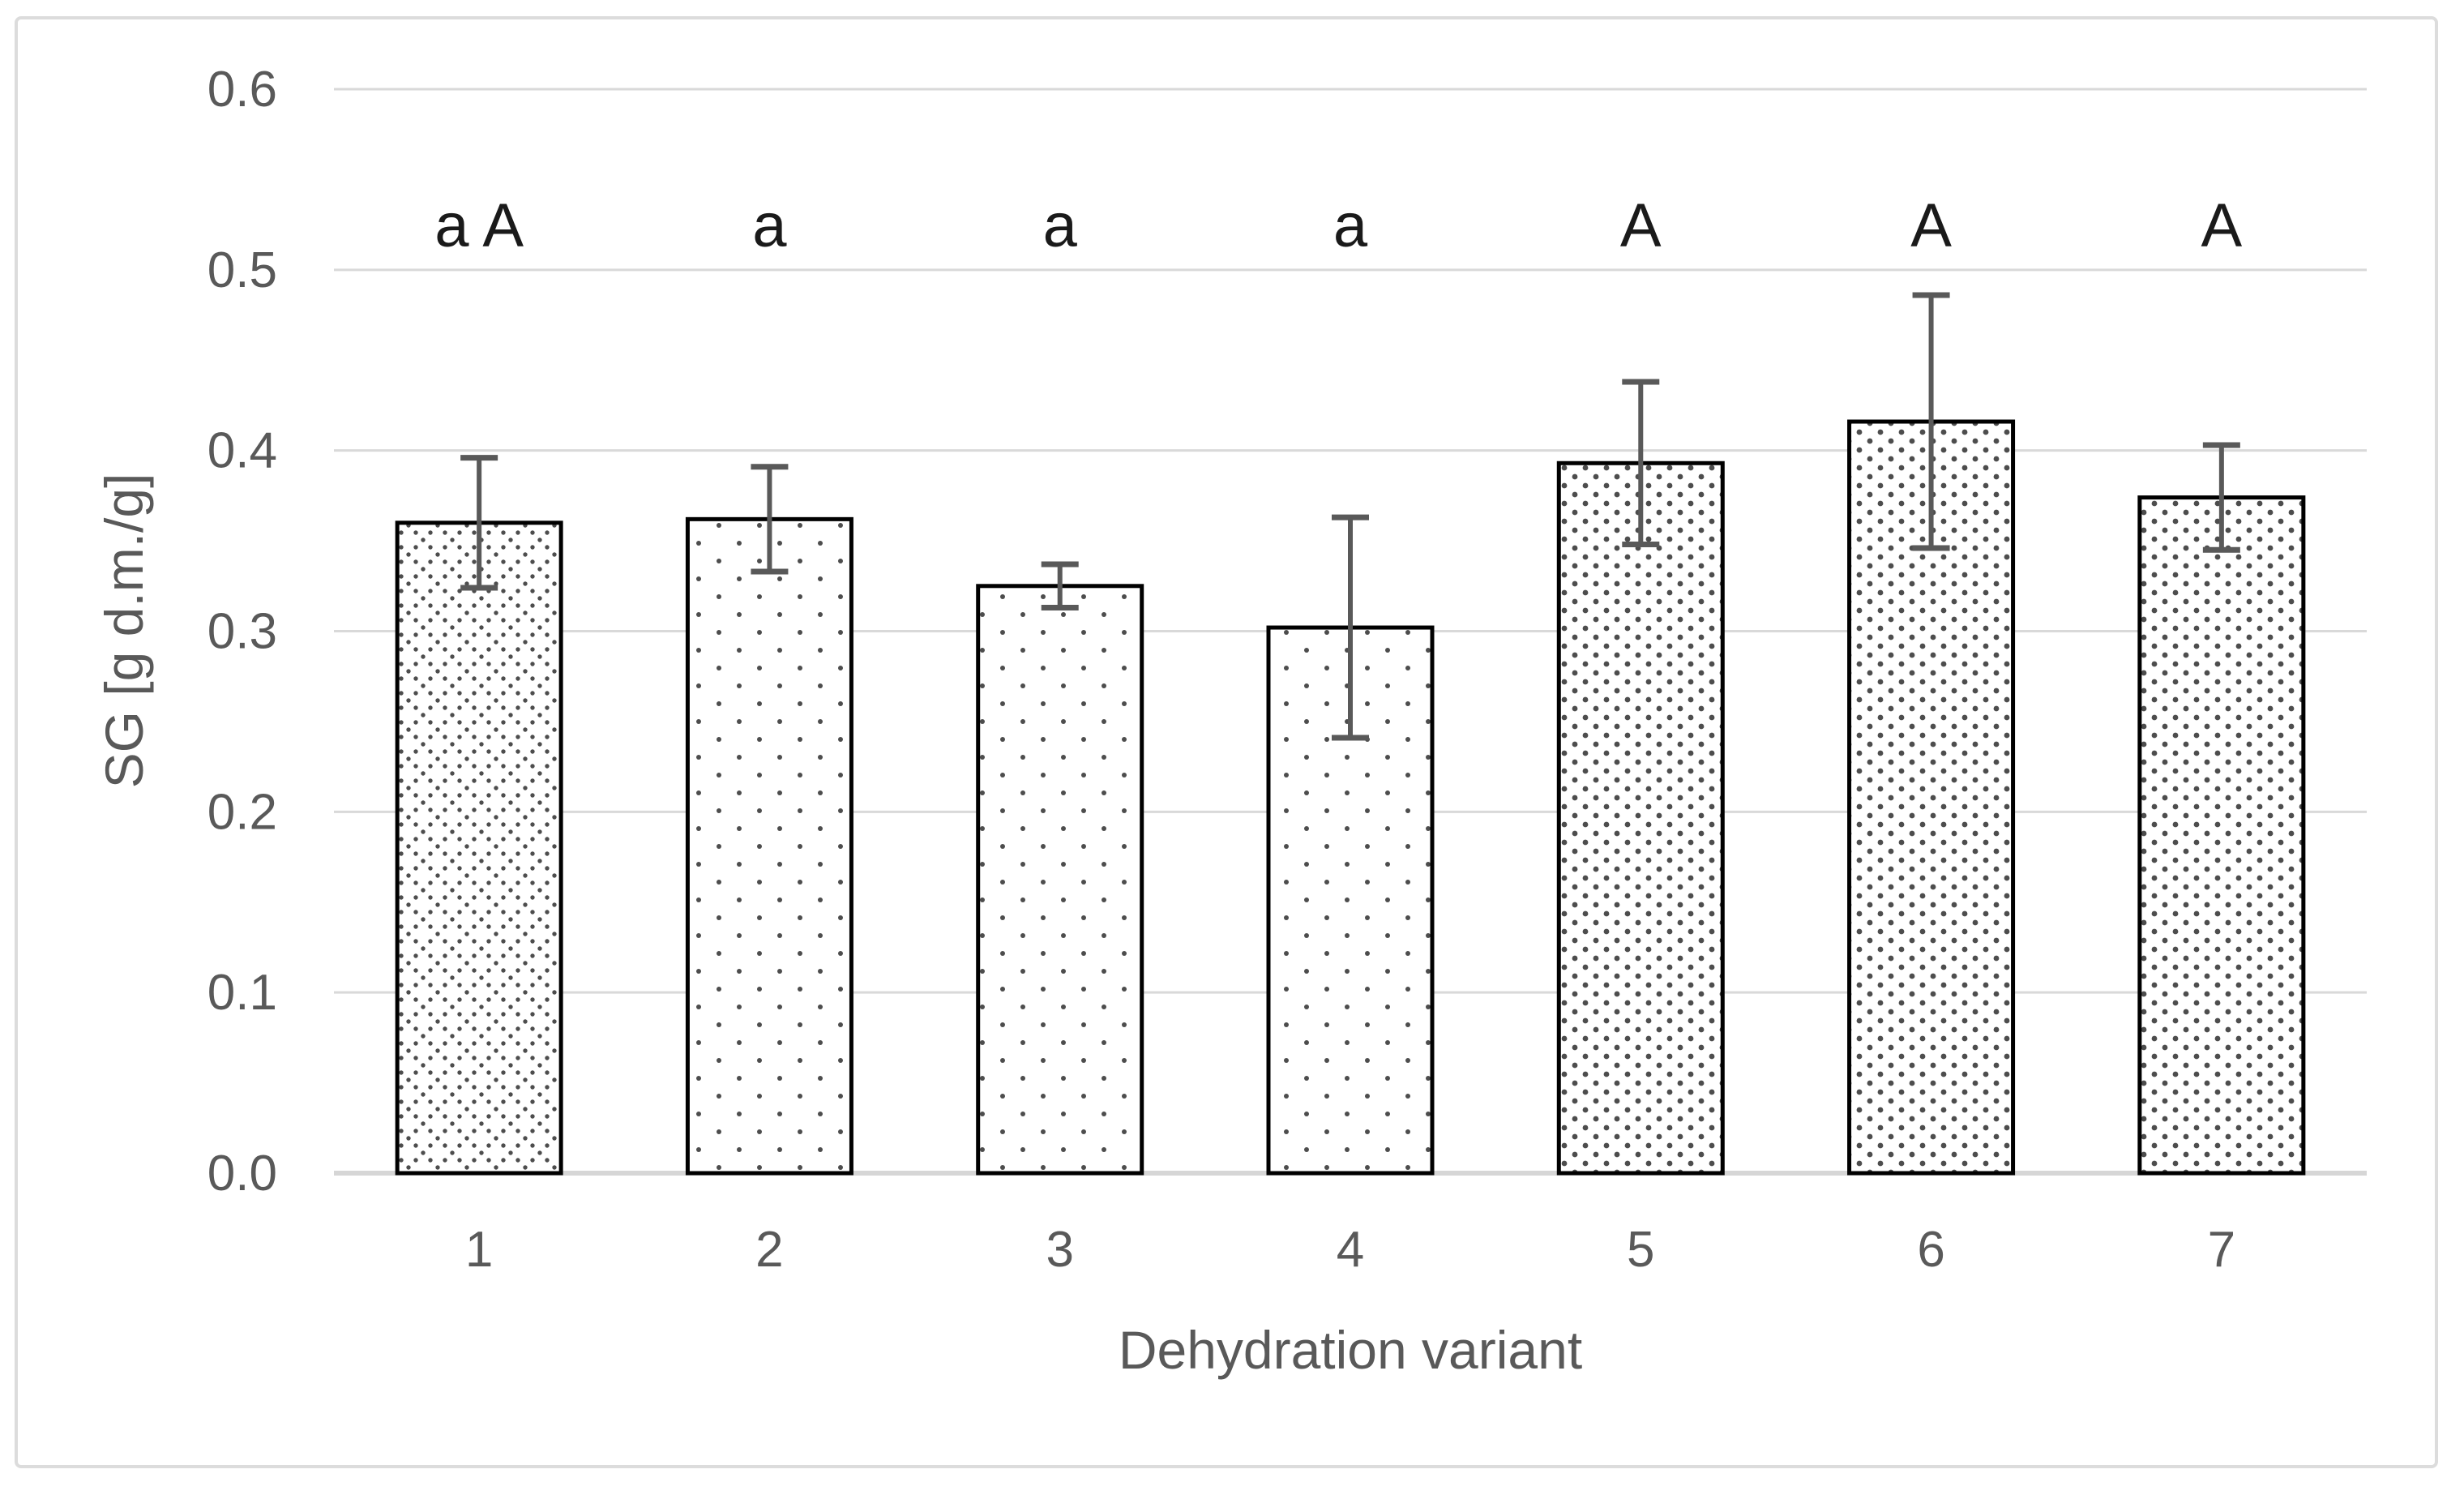 This screenshot has width=2464, height=1495. I want to click on y-tick-label: 0.3, so click(242, 632).